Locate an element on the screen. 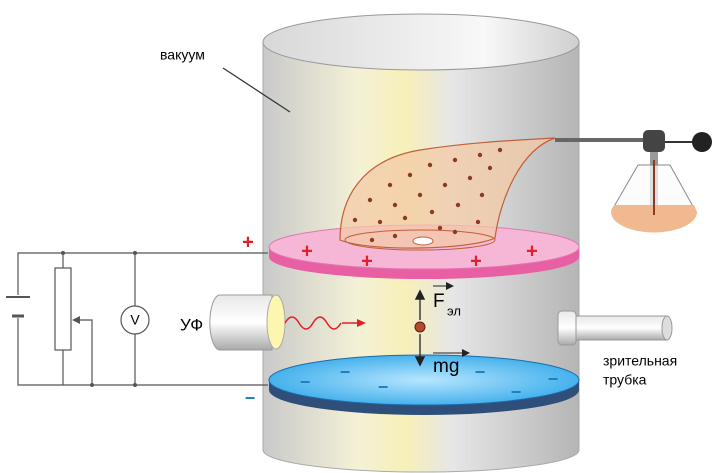 This screenshot has height=473, width=715. circuit: V is located at coordinates (137, 319).